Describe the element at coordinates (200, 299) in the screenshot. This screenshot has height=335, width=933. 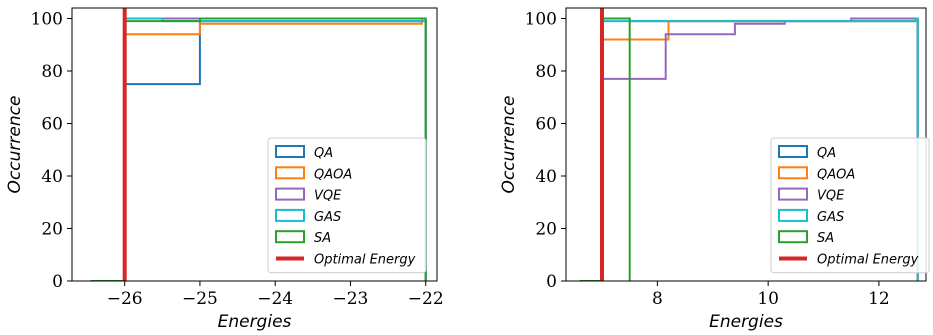
I see `x-tick-label: −25` at that location.